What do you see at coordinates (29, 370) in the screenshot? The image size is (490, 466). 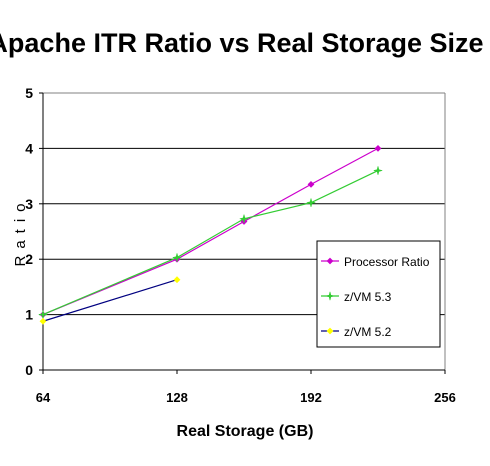 I see `y-tick-label-0: 0` at bounding box center [29, 370].